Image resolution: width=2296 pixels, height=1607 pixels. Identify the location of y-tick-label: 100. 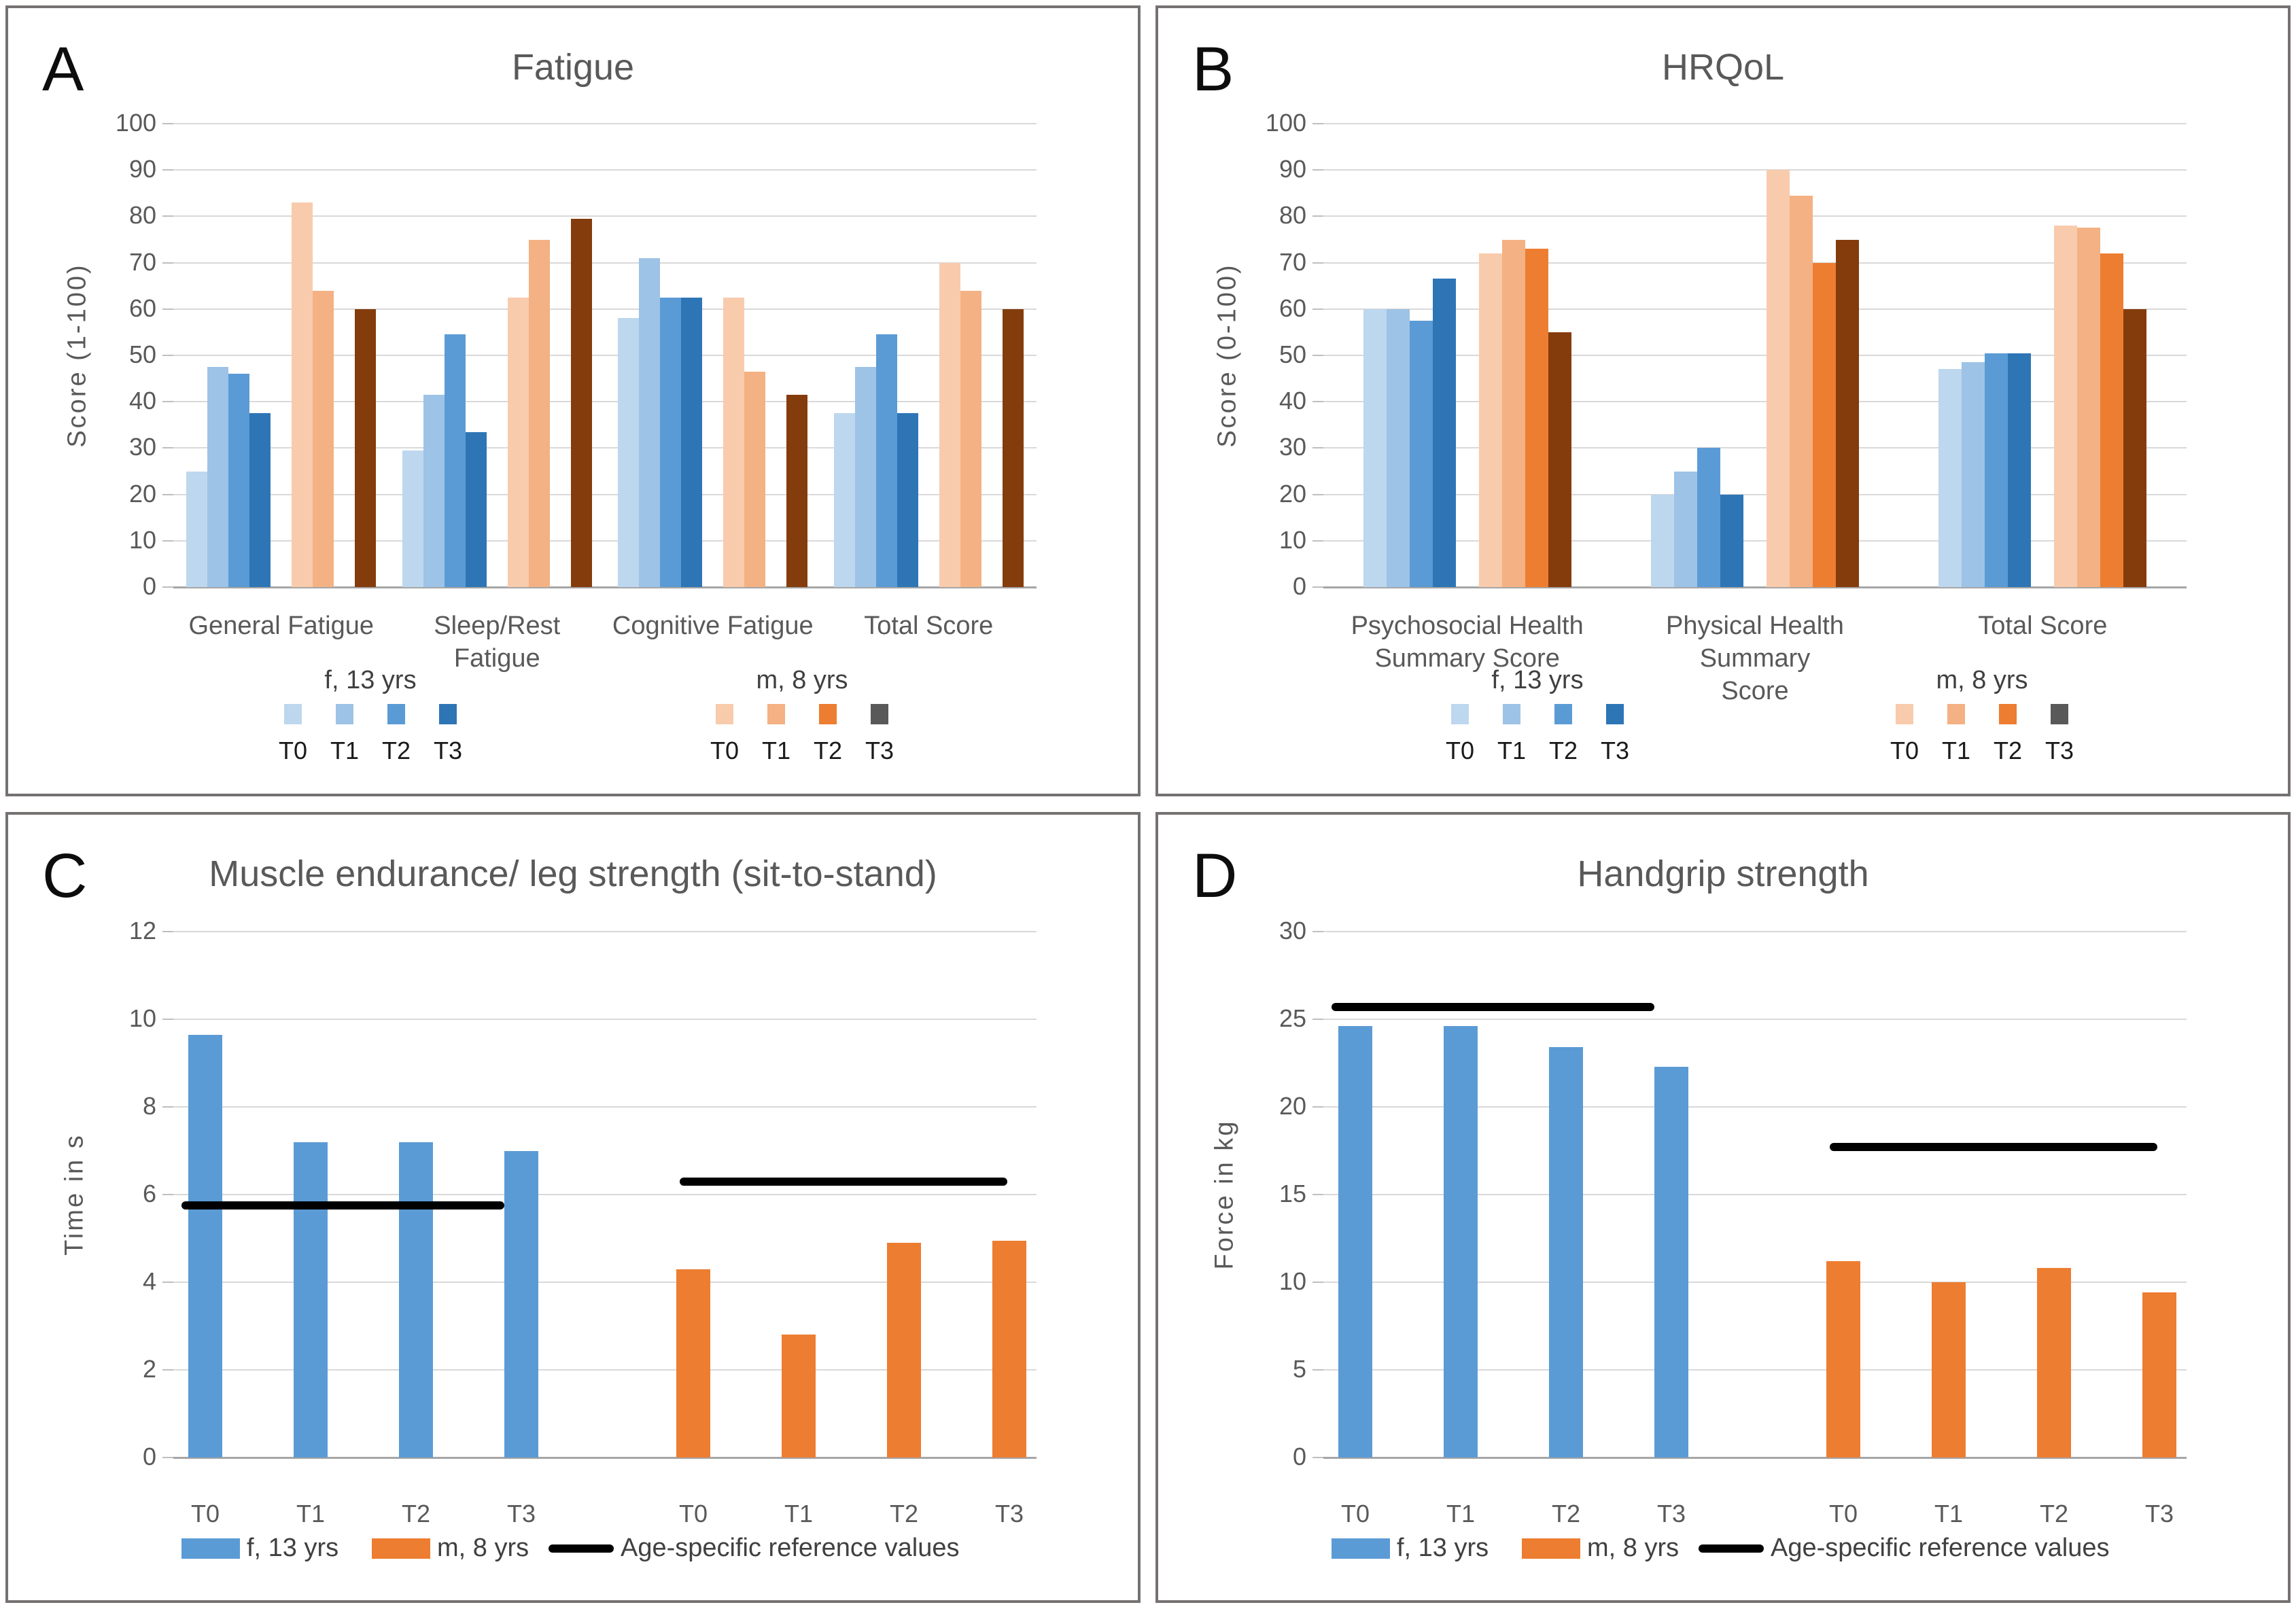
(135, 123).